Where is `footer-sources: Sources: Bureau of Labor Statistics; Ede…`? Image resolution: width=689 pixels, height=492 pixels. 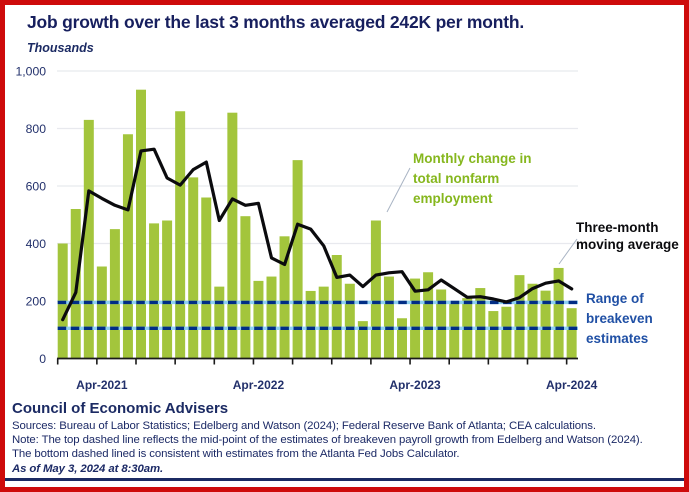
footer-sources: Sources: Bureau of Labor Statistics; Ede… is located at coordinates (304, 426).